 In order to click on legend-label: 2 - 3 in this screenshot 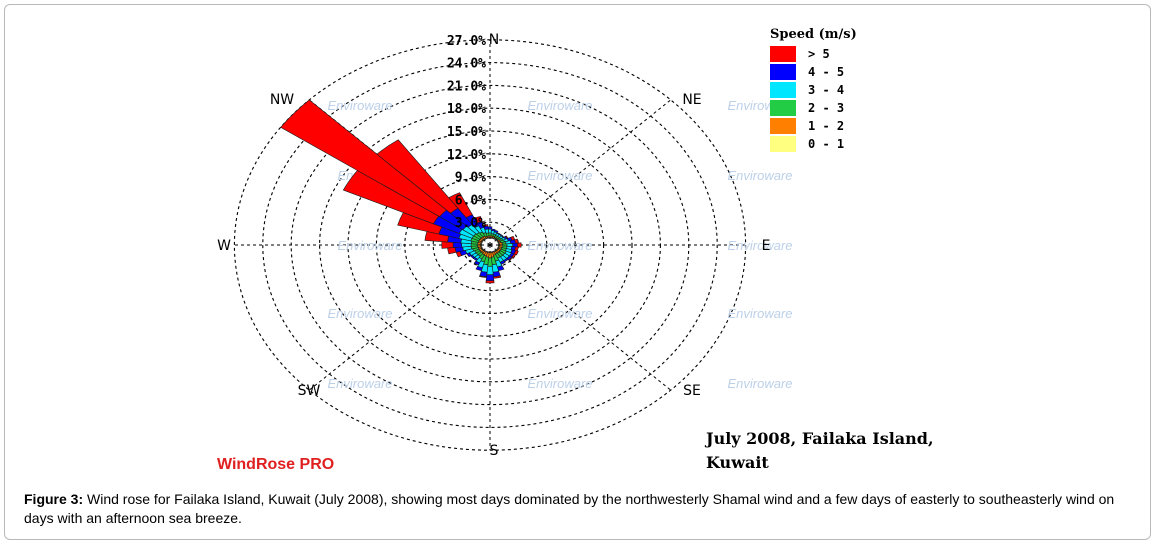, I will do `click(826, 108)`.